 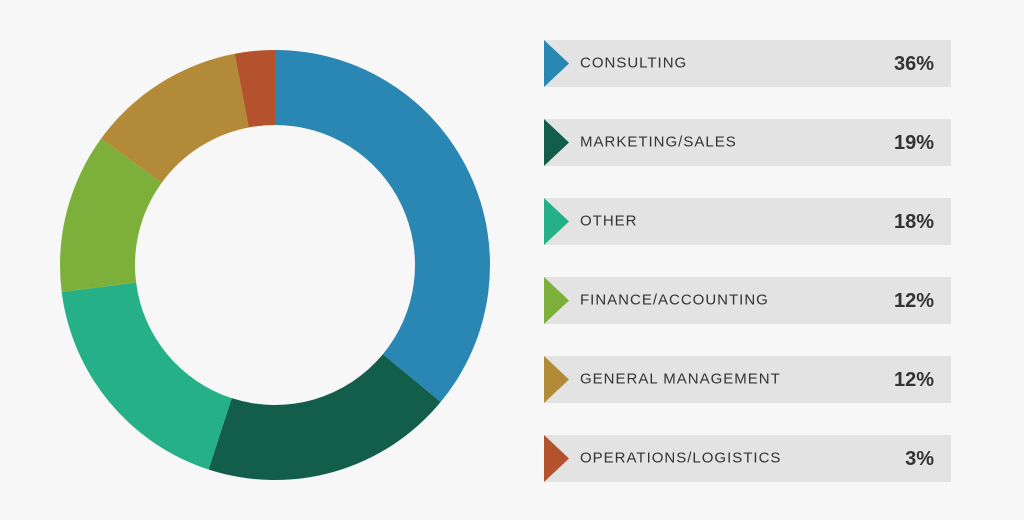 I want to click on value-label: 19%, so click(x=914, y=143).